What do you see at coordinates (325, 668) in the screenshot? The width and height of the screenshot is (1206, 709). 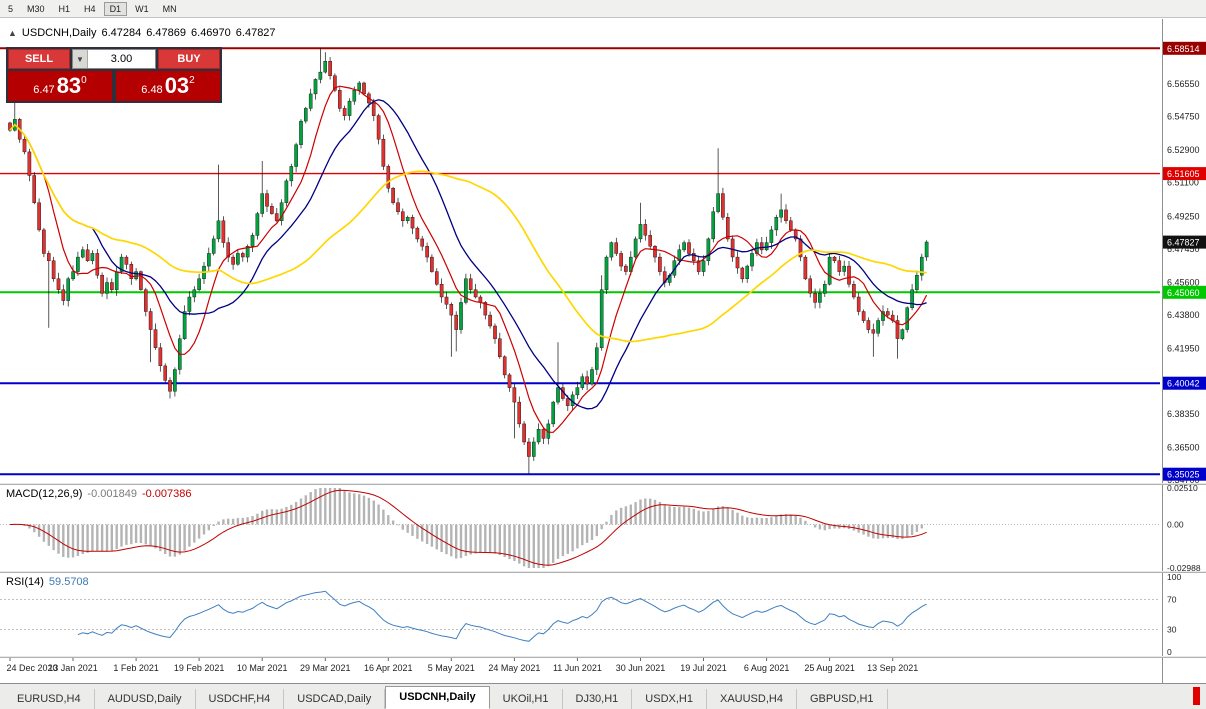 I see `svg-text: 29 Mar 2021` at bounding box center [325, 668].